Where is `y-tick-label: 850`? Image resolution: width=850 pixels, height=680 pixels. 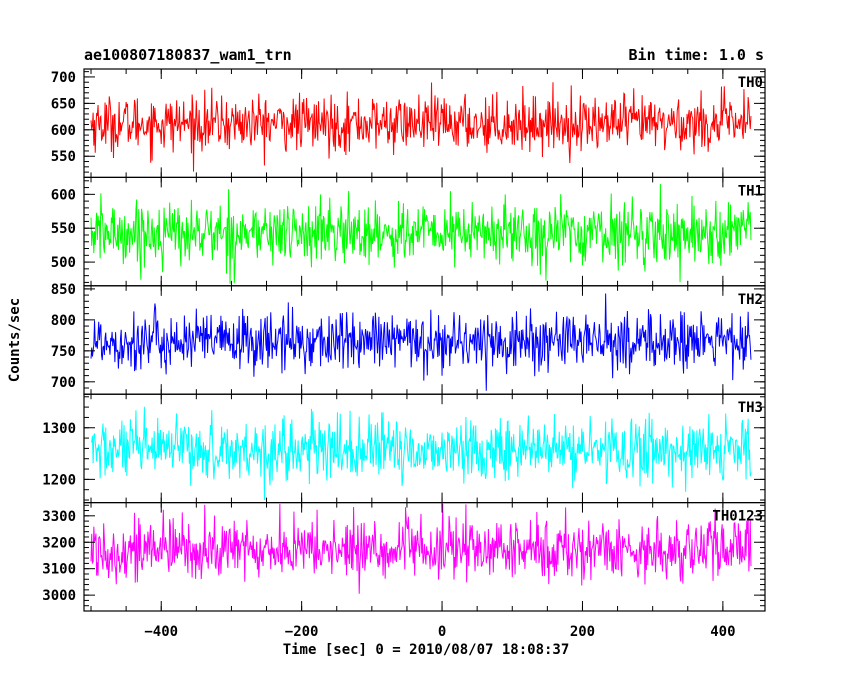 y-tick-label: 850 is located at coordinates (63, 290).